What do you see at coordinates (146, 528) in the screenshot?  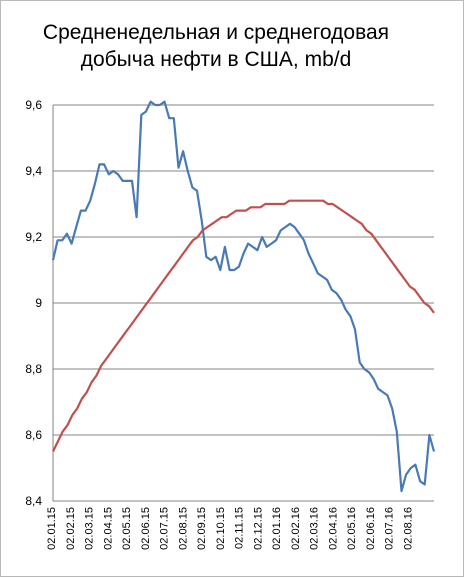 I see `x-tick-label: 02.06.15` at bounding box center [146, 528].